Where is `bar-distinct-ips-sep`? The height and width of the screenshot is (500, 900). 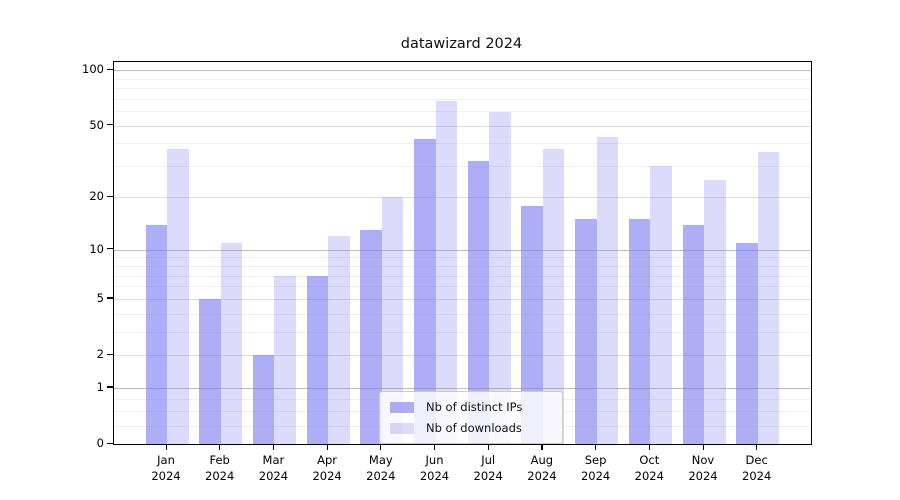 bar-distinct-ips-sep is located at coordinates (586, 331).